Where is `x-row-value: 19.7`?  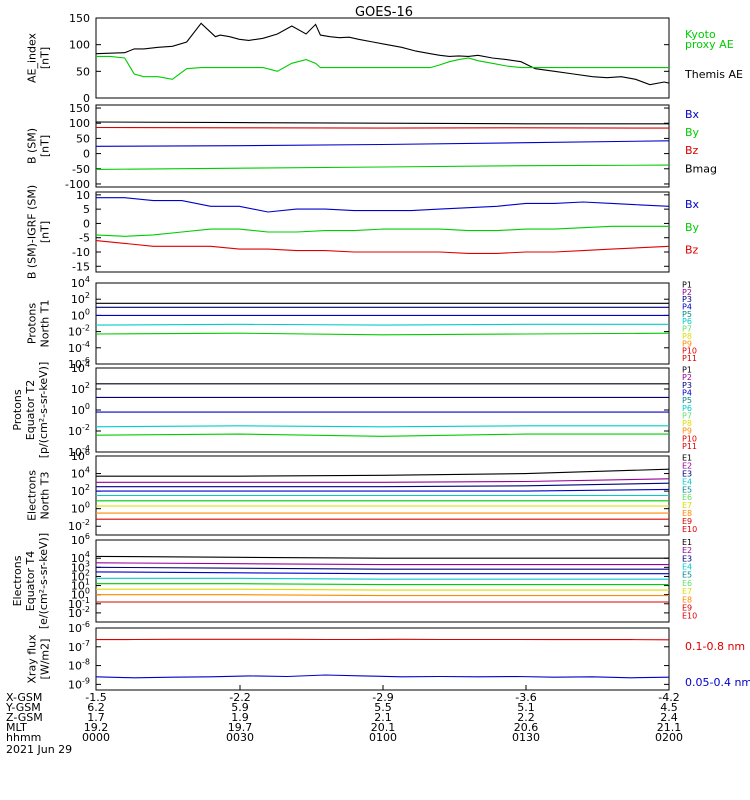 x-row-value: 19.7 is located at coordinates (240, 727).